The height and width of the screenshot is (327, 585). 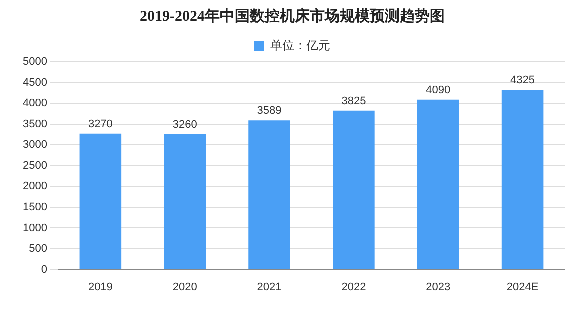 I want to click on x-tick-label: 2024E, so click(x=522, y=287).